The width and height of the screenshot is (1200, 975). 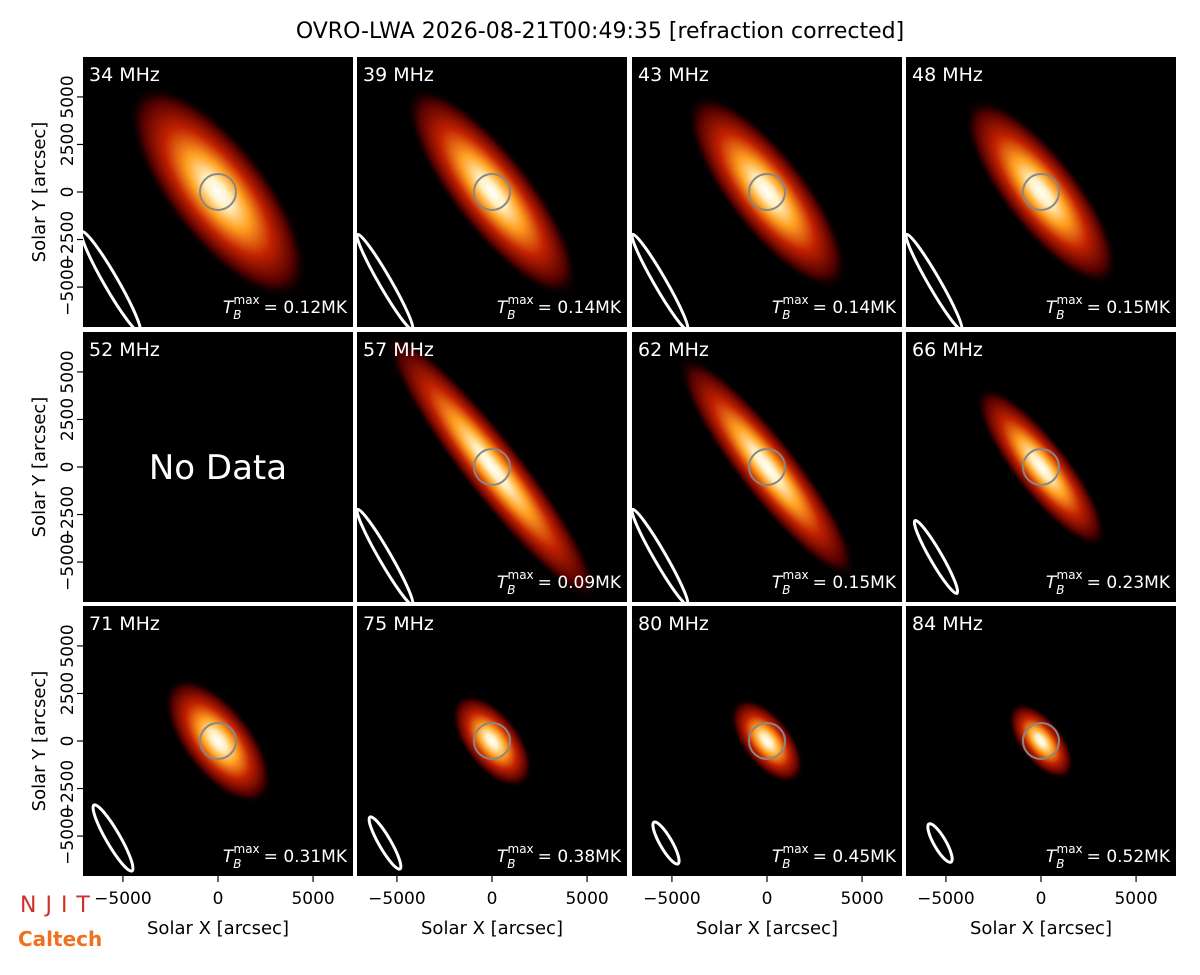 What do you see at coordinates (580, 583) in the screenshot?
I see `tb-value: = 0.09MK` at bounding box center [580, 583].